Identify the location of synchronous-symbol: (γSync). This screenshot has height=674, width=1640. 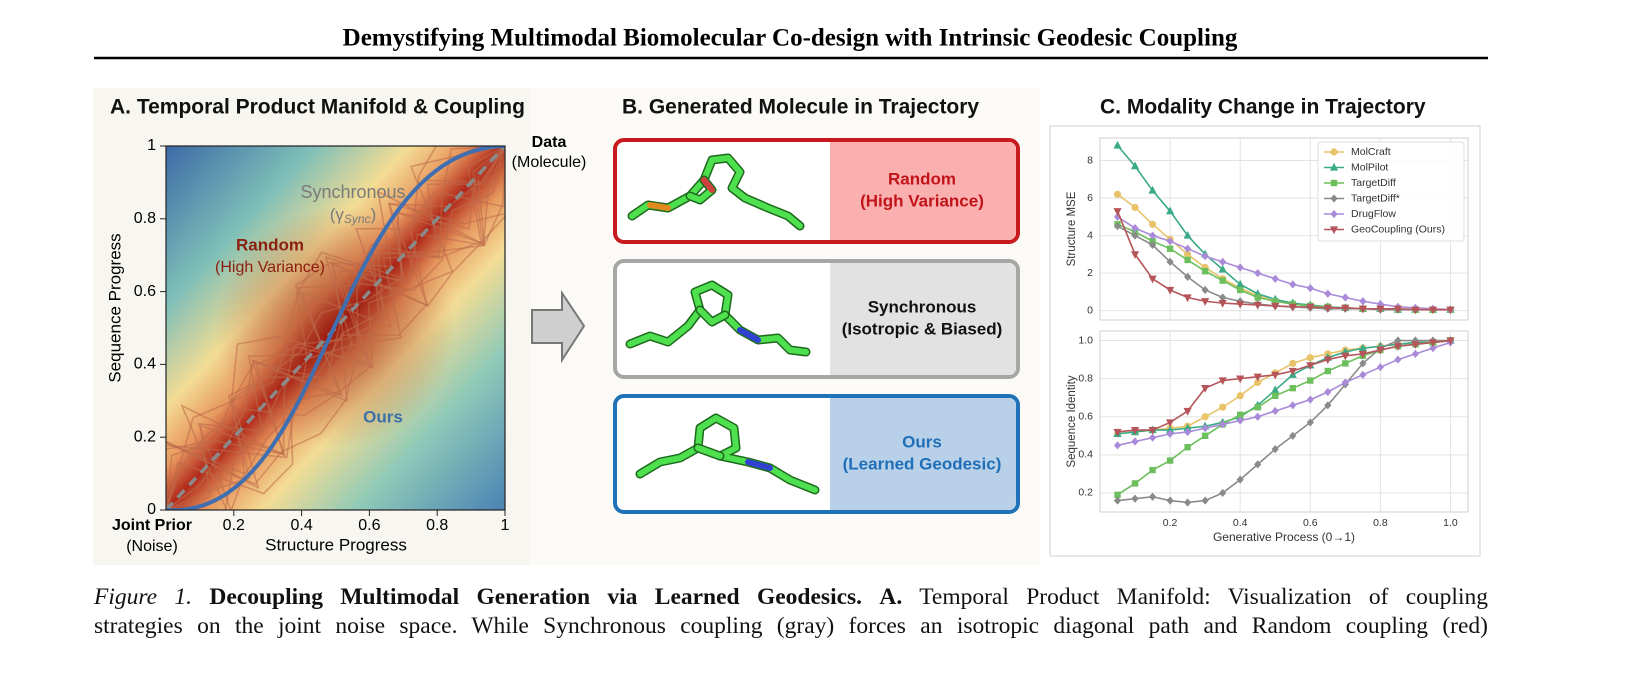
(353, 215).